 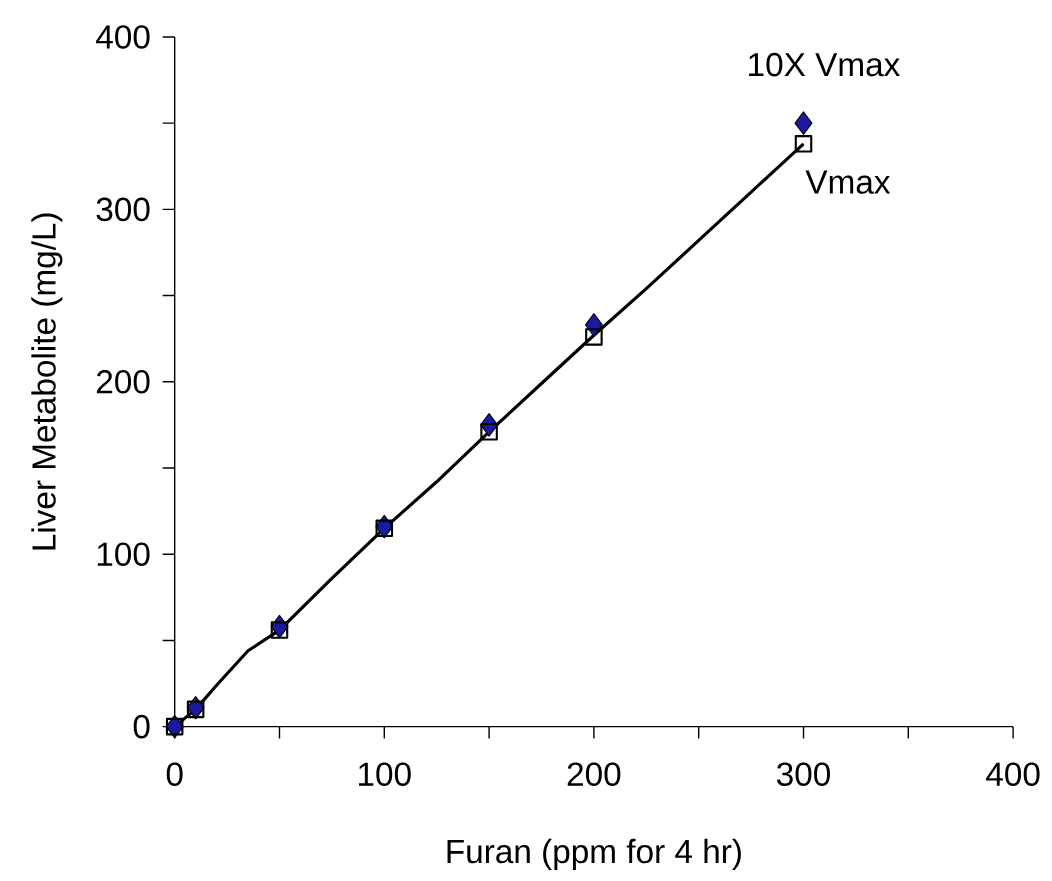 What do you see at coordinates (141, 726) in the screenshot?
I see `y-tick-label: 0` at bounding box center [141, 726].